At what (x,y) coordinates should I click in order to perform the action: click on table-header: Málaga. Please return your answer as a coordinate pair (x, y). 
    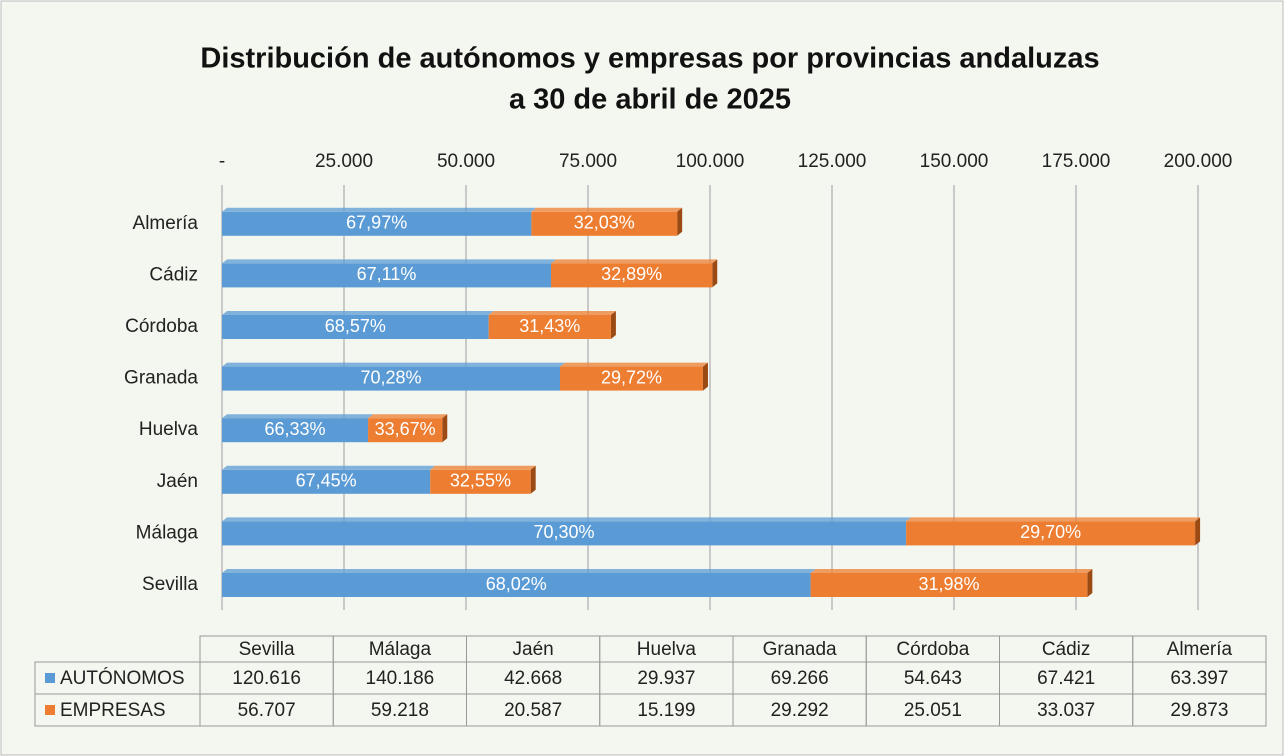
    Looking at the image, I should click on (400, 649).